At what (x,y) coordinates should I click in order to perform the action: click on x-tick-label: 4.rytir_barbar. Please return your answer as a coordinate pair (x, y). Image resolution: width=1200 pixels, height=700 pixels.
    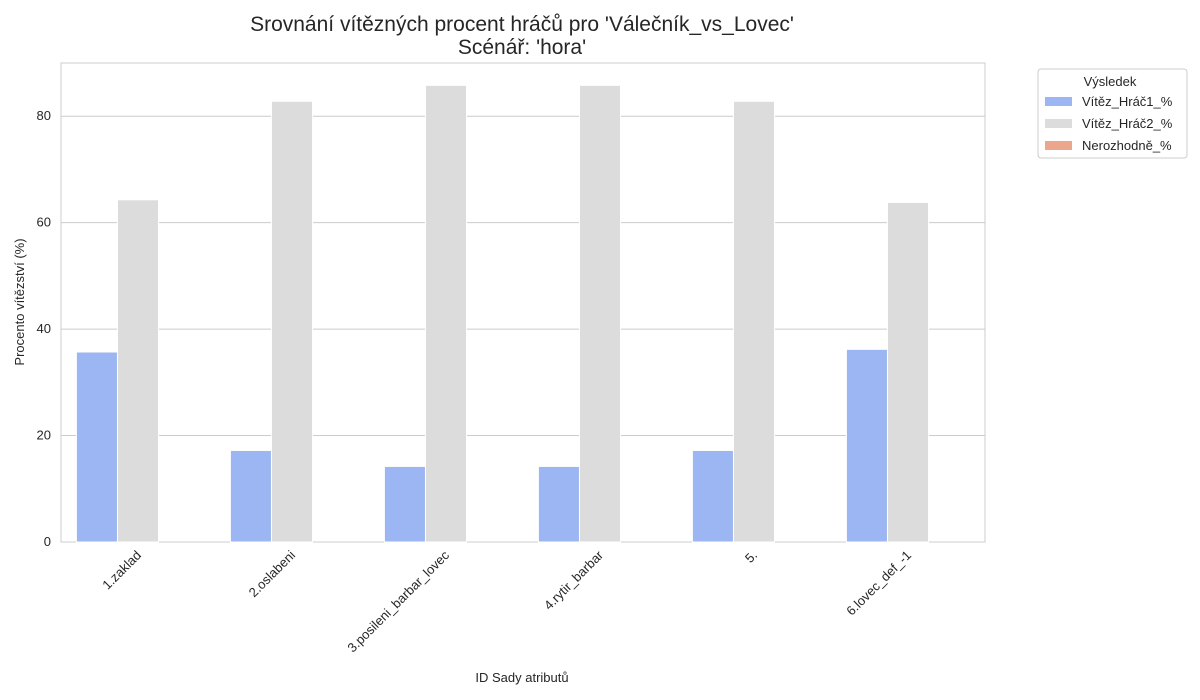
    Looking at the image, I should click on (574, 580).